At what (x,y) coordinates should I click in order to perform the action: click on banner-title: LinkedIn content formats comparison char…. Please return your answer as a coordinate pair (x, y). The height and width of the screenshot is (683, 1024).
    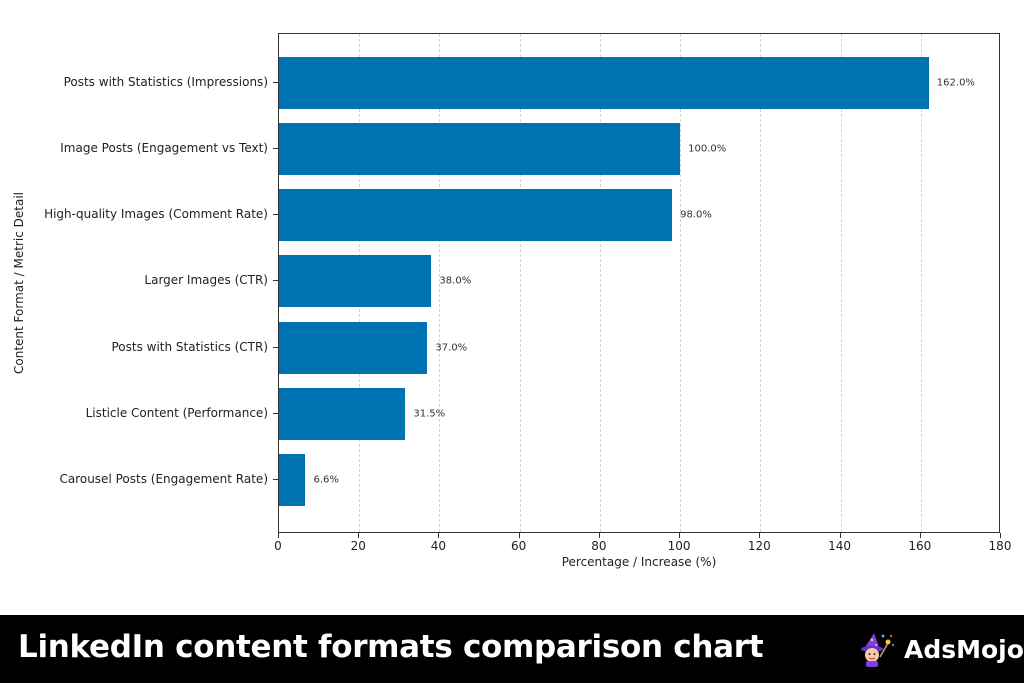
    Looking at the image, I should click on (391, 647).